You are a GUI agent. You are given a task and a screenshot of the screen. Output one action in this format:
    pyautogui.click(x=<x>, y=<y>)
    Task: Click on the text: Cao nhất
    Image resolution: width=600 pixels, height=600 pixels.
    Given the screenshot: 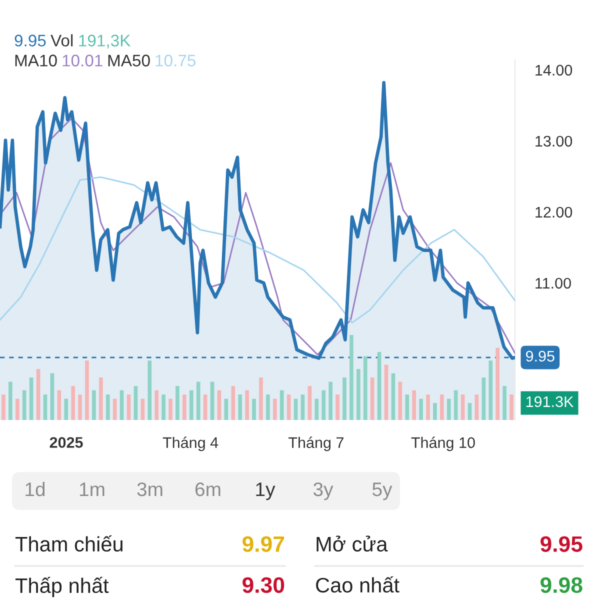 What is the action you would take?
    pyautogui.click(x=358, y=584)
    